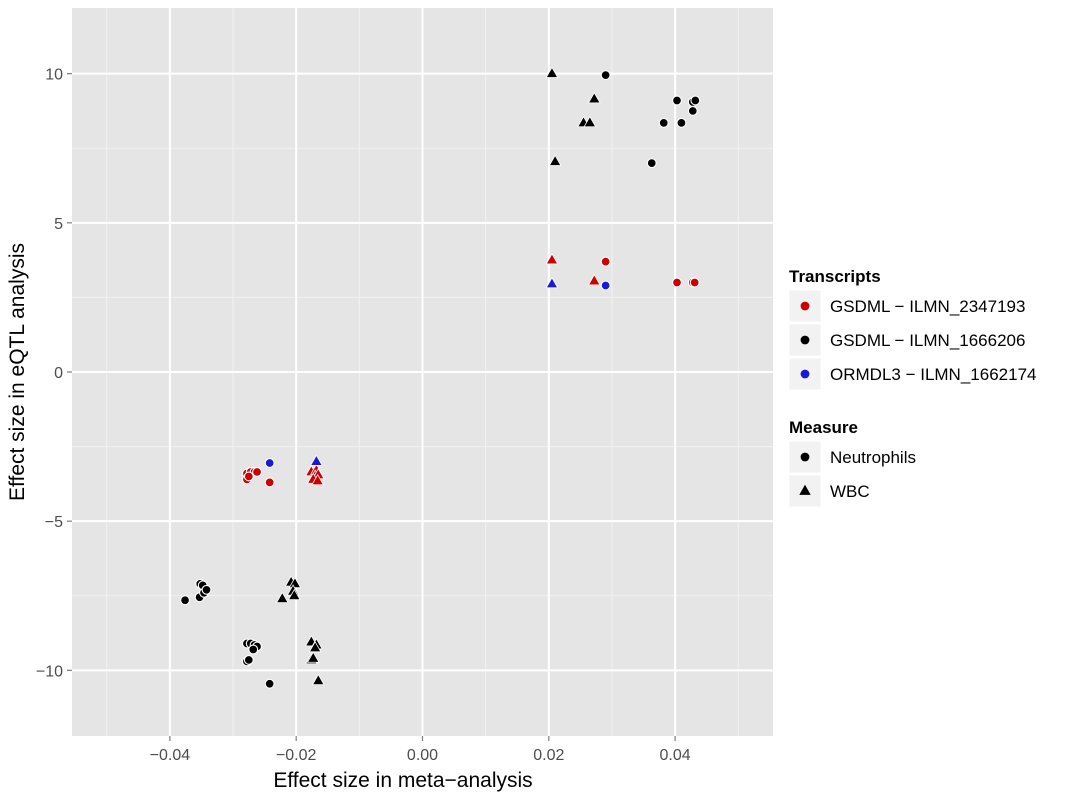  Describe the element at coordinates (17, 372) in the screenshot. I see `y-axis-title: Effect size in eQTL analysis` at that location.